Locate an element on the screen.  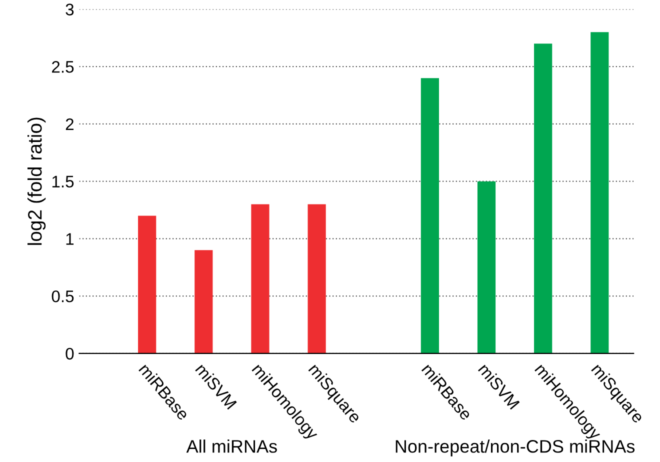
text: Non-repeat/non-CDS miRNAs is located at coordinates (515, 448).